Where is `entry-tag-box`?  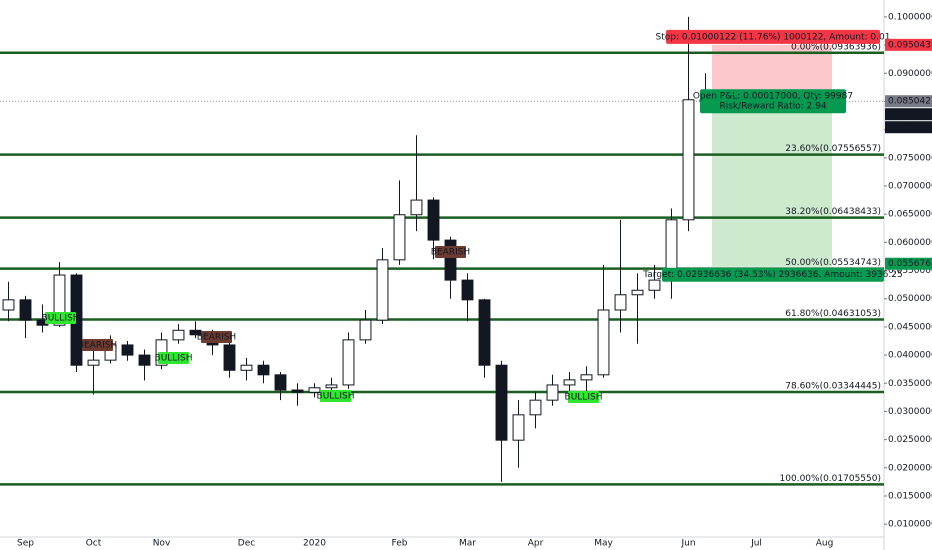
entry-tag-box is located at coordinates (908, 101).